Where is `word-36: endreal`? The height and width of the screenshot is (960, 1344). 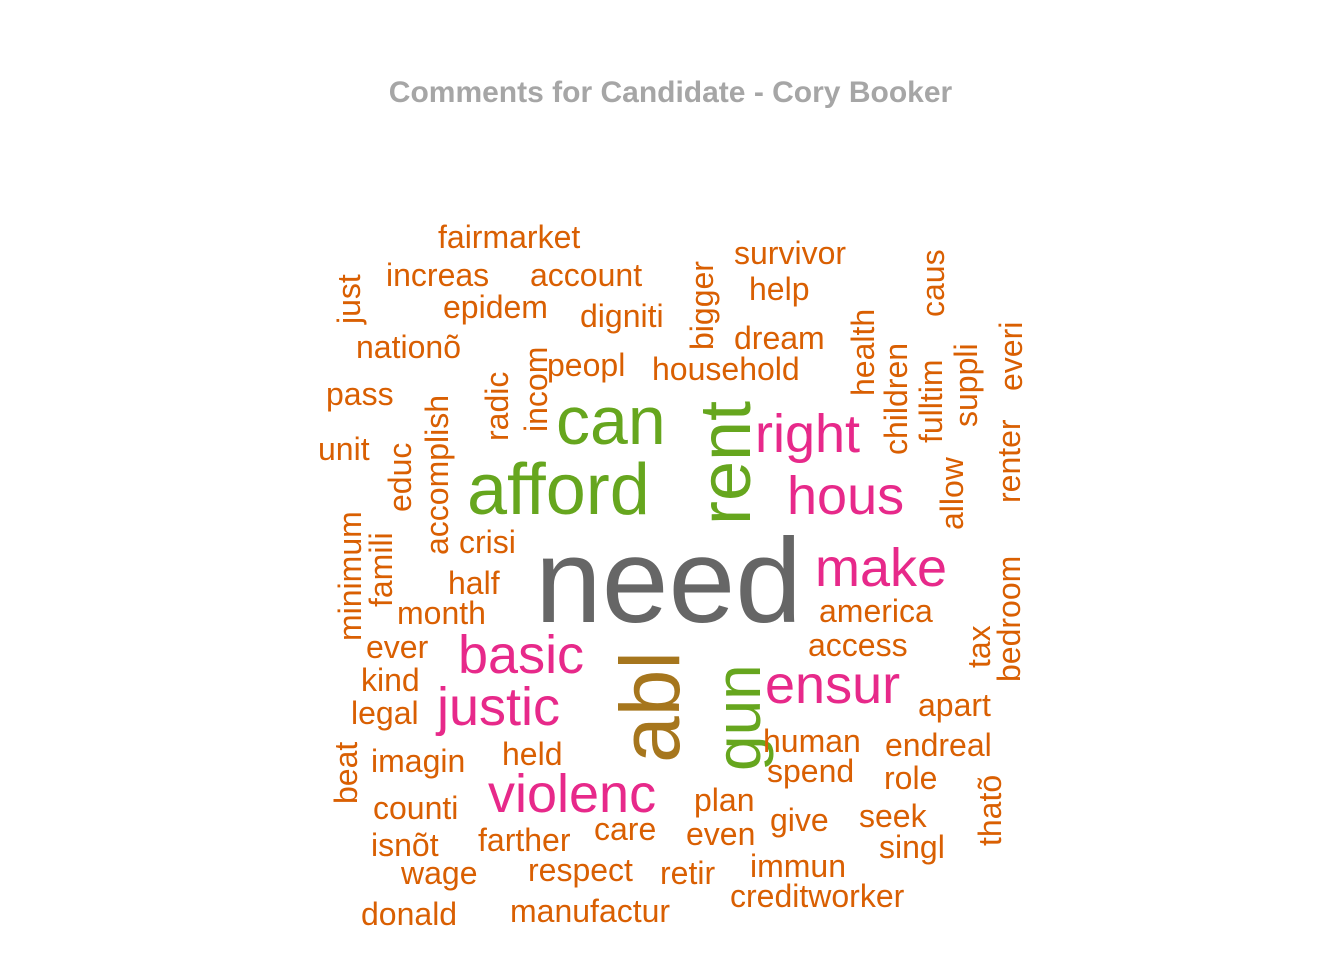
word-36: endreal is located at coordinates (938, 745).